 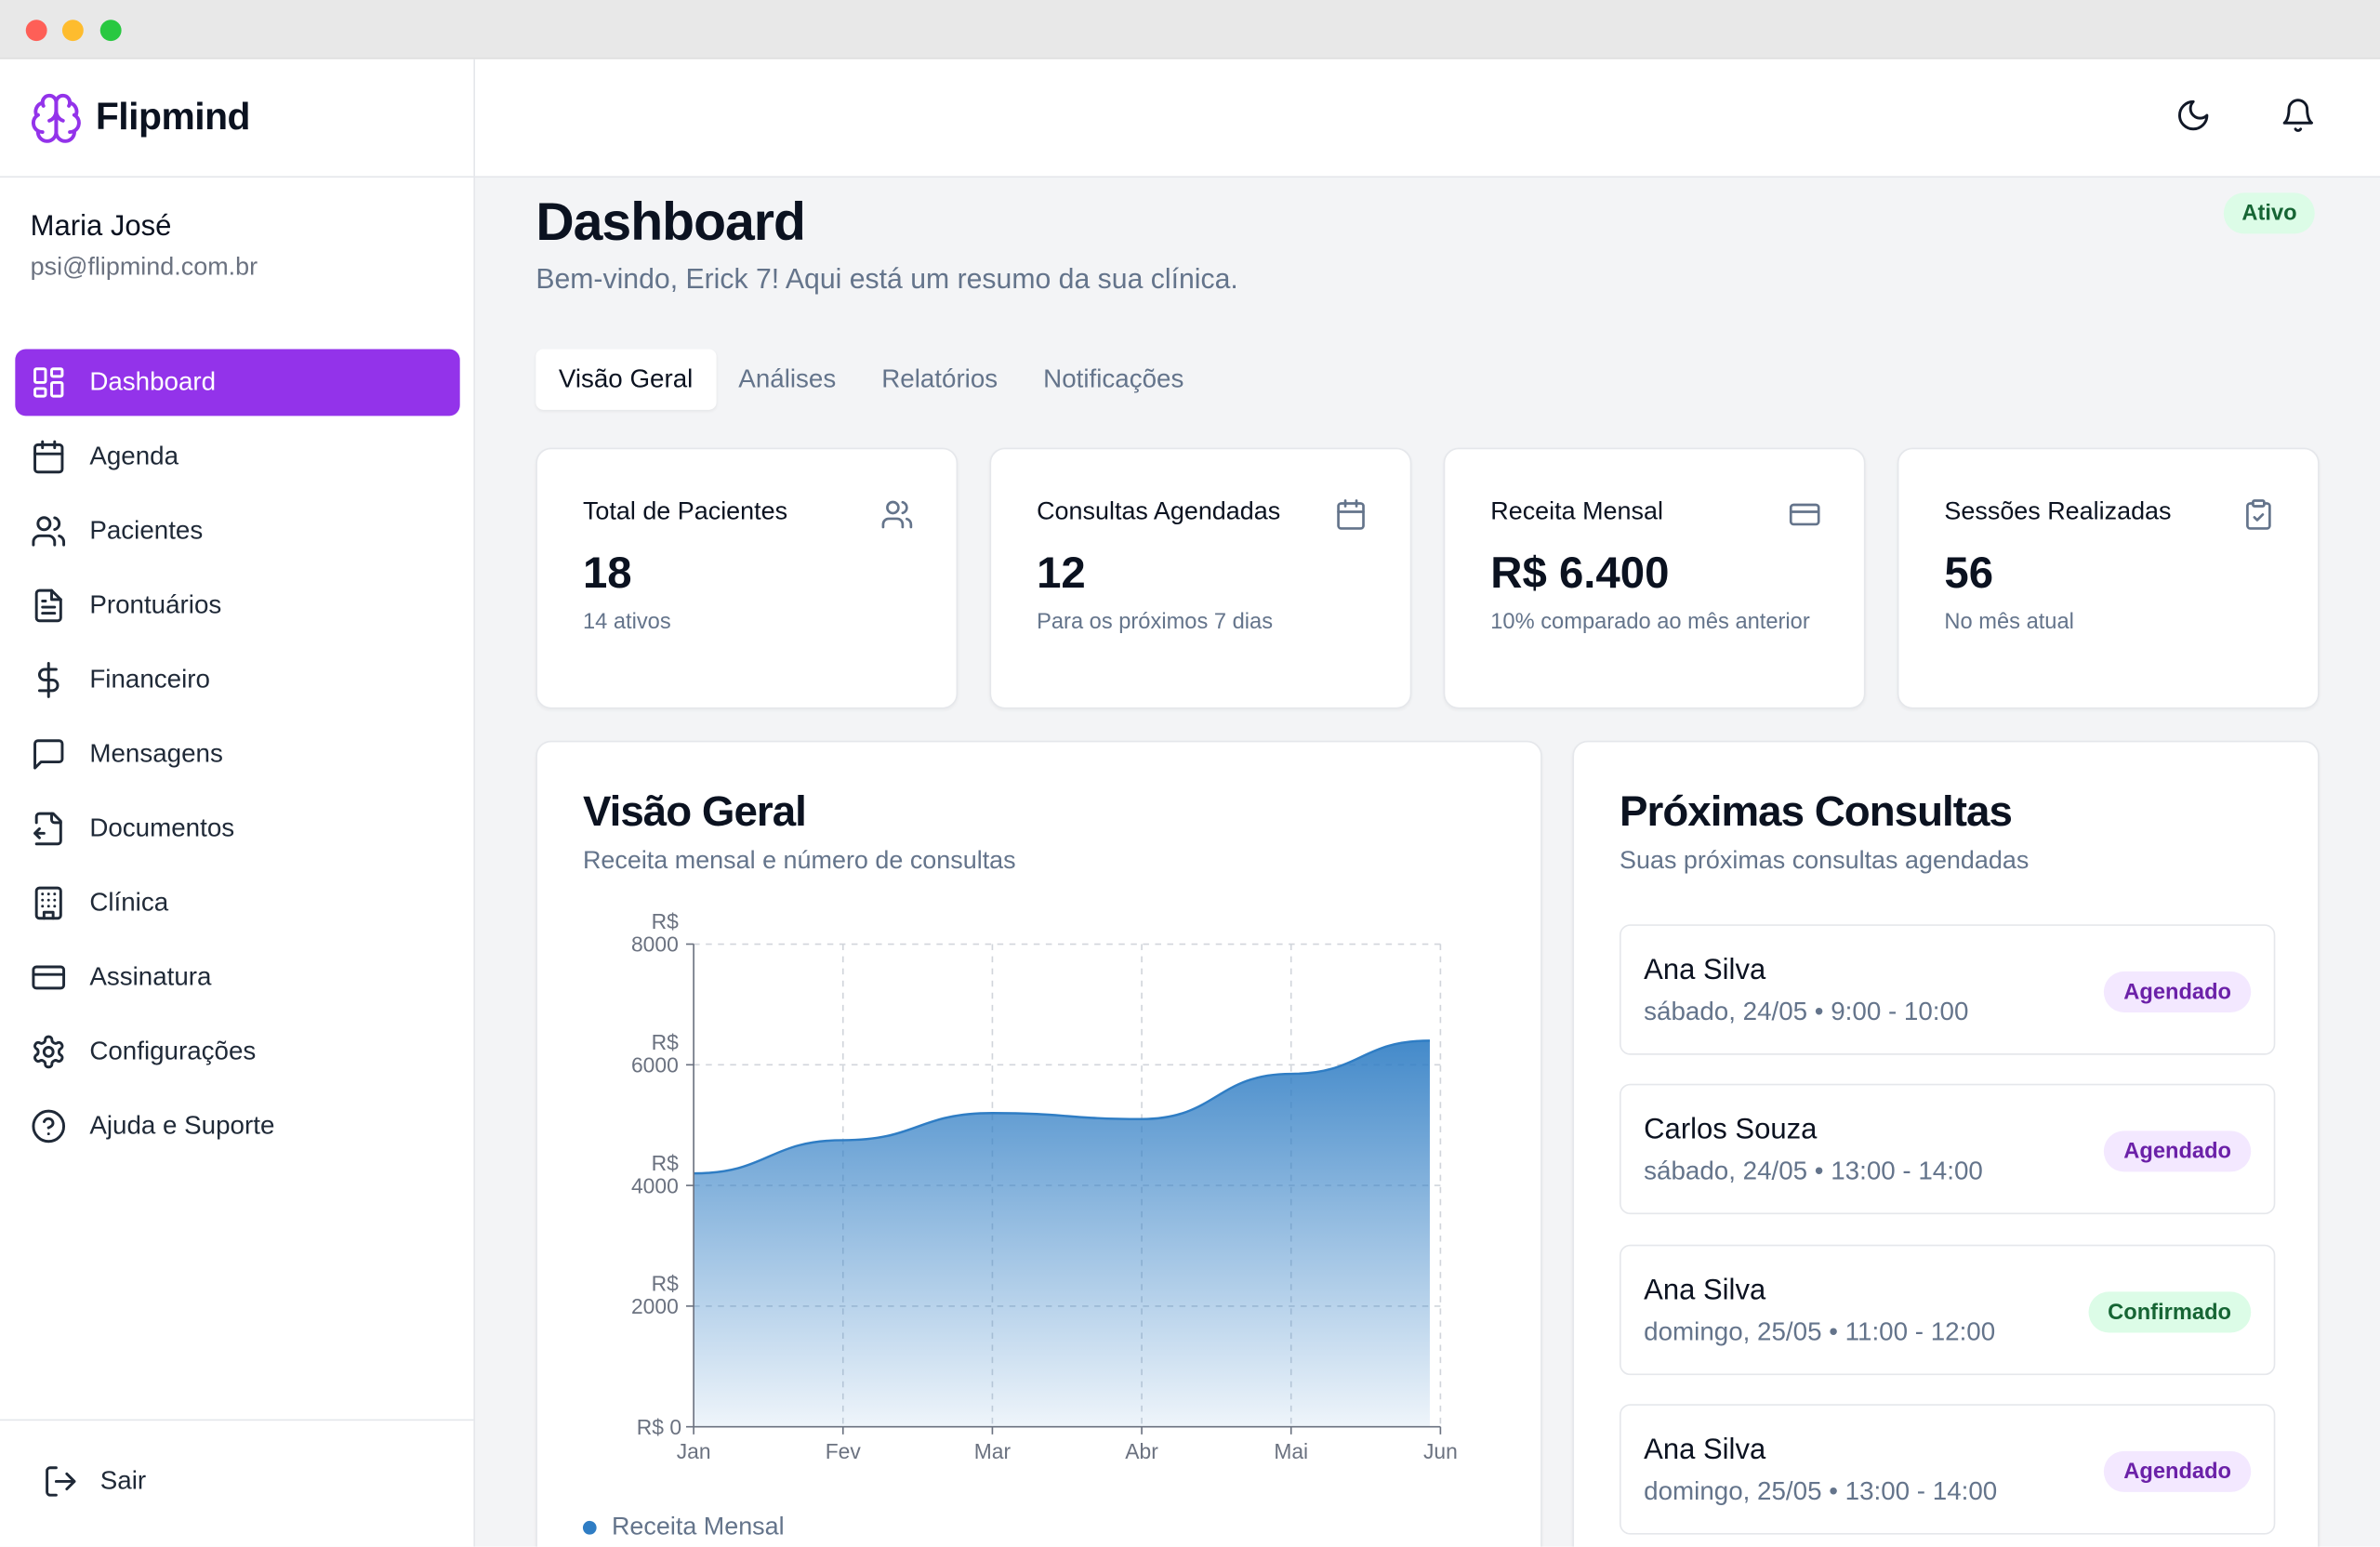 I want to click on tab-relatorios: Relatórios, so click(x=939, y=378).